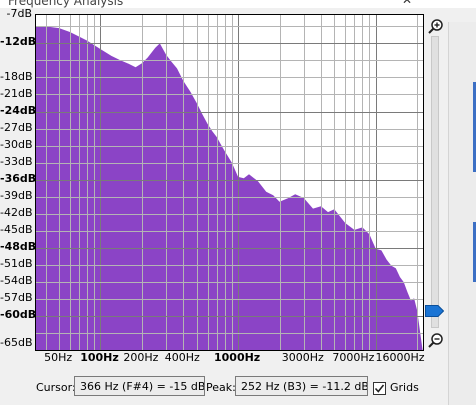 The width and height of the screenshot is (476, 405). Describe the element at coordinates (66, 4) in the screenshot. I see `window-title: Frequency Analysis` at that location.